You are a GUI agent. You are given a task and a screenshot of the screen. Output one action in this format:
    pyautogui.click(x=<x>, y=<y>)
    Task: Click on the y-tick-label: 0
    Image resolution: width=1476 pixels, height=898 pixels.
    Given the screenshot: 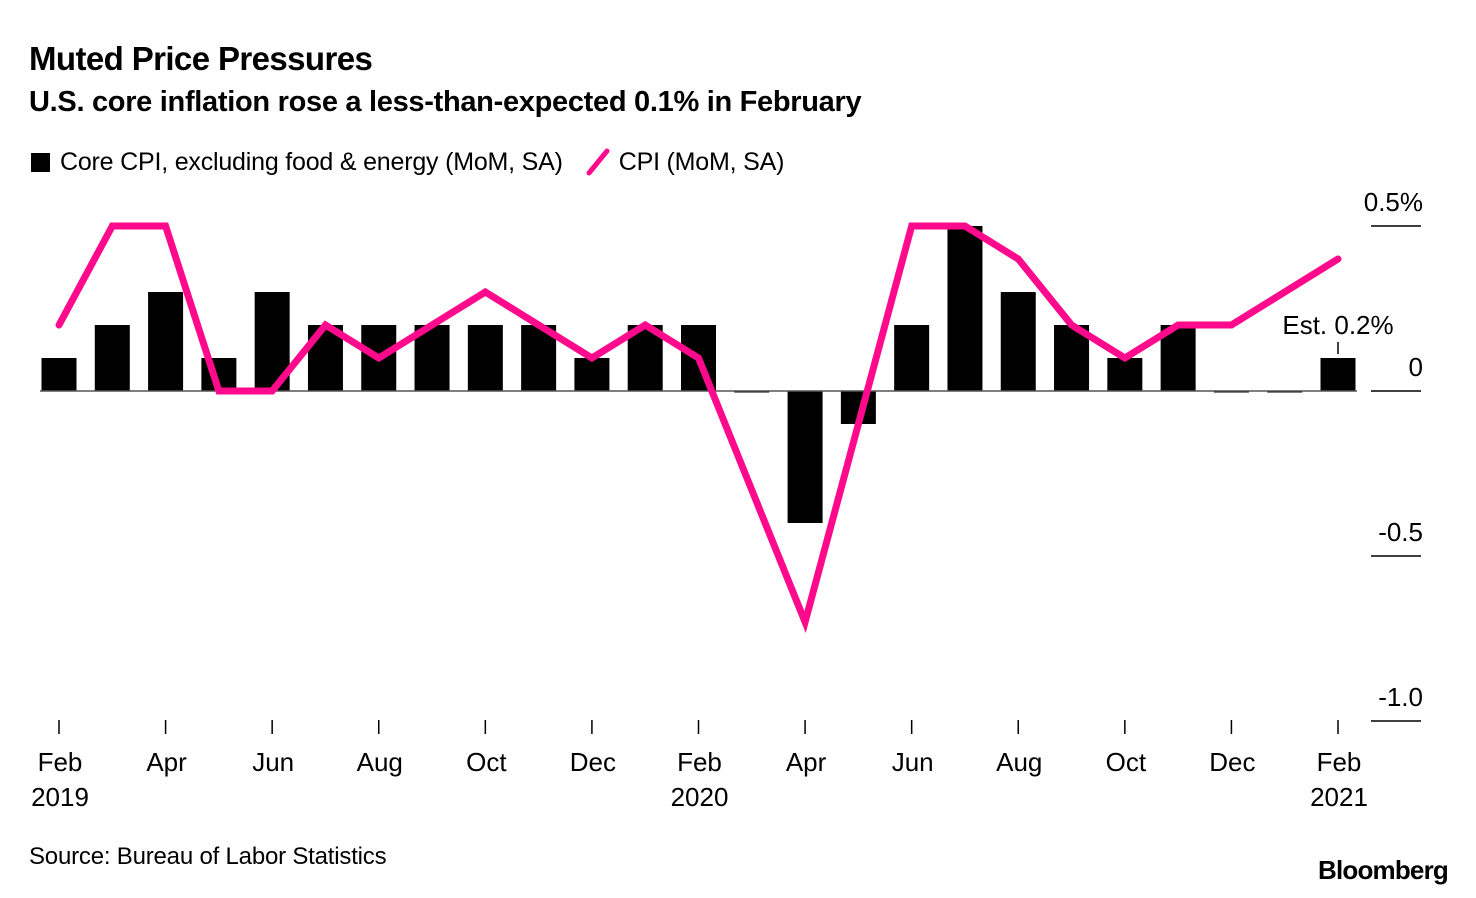 What is the action you would take?
    pyautogui.click(x=1416, y=367)
    